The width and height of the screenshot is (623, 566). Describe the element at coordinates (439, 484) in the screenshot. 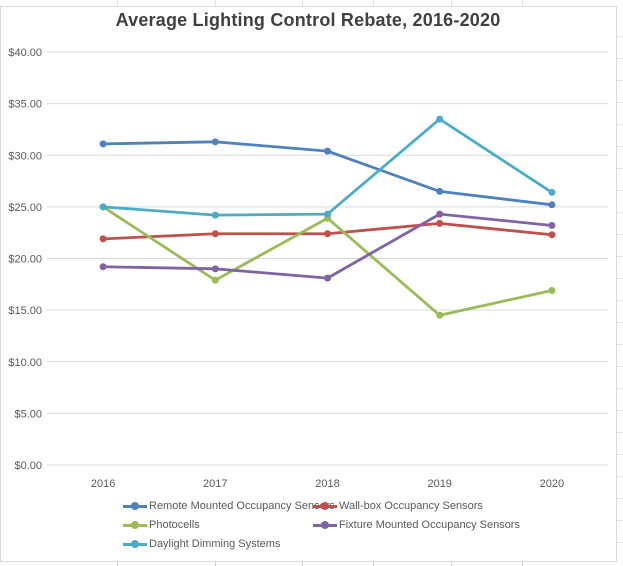

I see `x-axis-tick-label: 2019` at that location.